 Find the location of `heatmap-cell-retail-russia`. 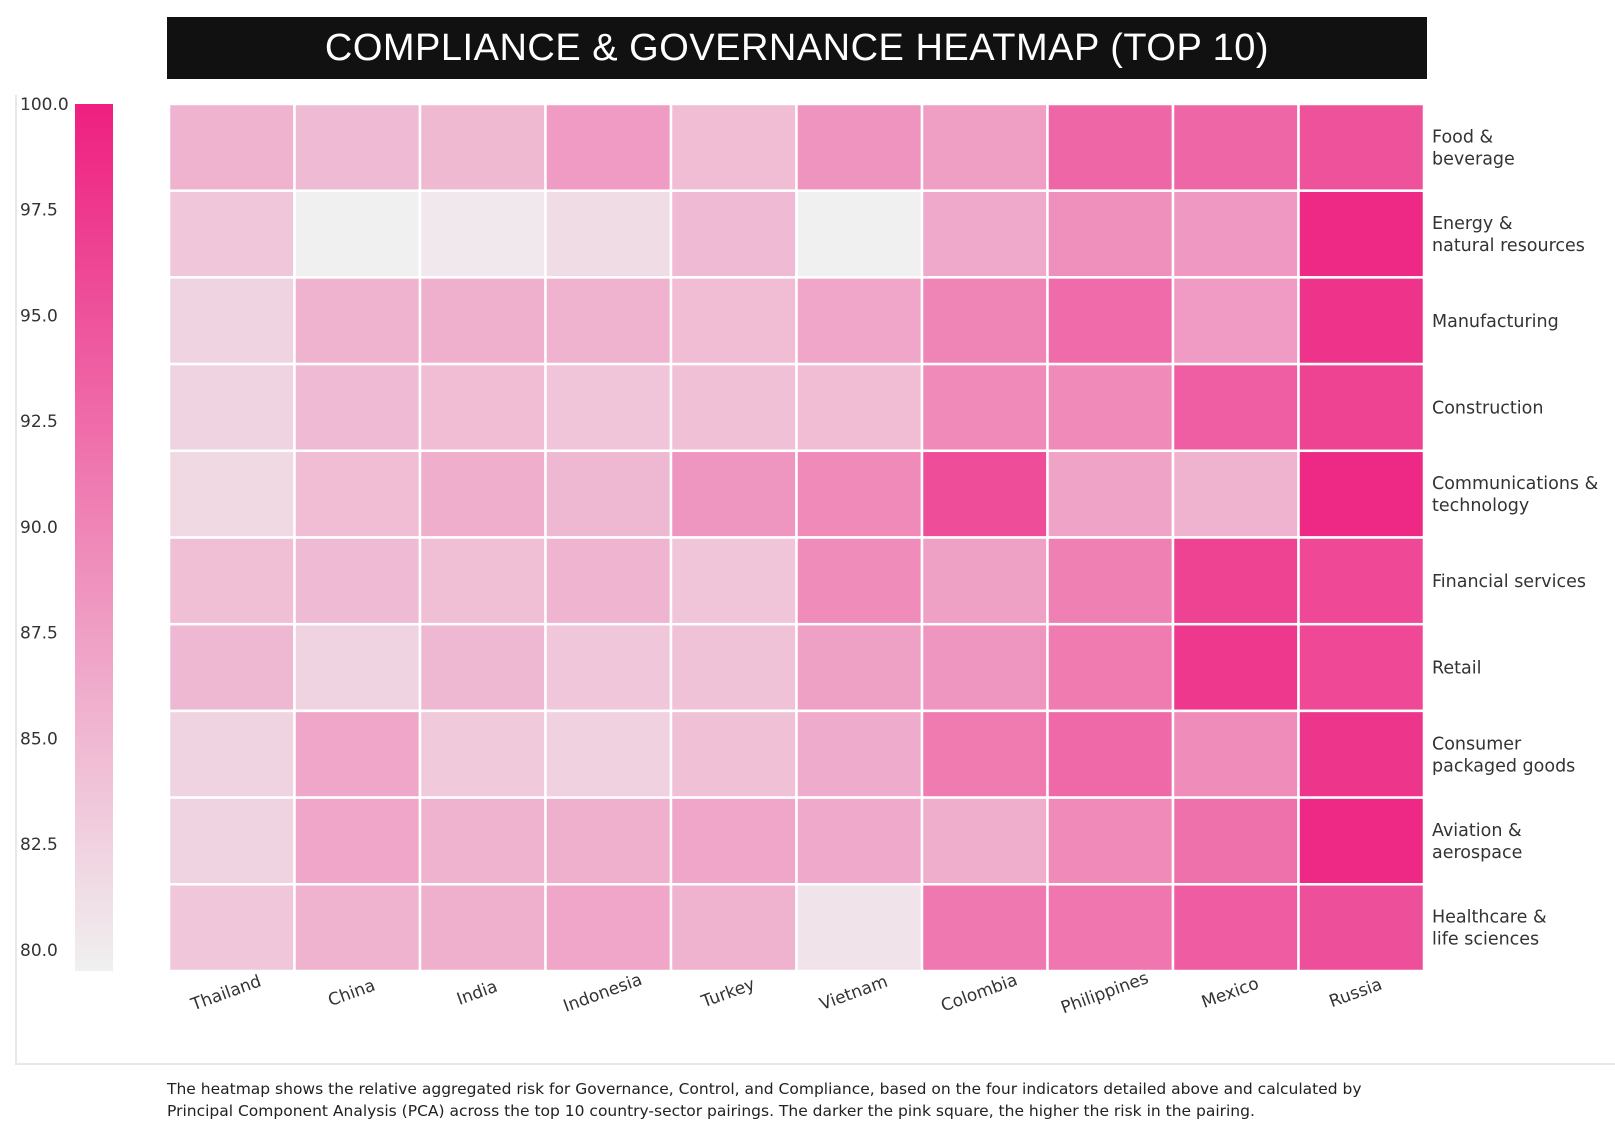

heatmap-cell-retail-russia is located at coordinates (1361, 667).